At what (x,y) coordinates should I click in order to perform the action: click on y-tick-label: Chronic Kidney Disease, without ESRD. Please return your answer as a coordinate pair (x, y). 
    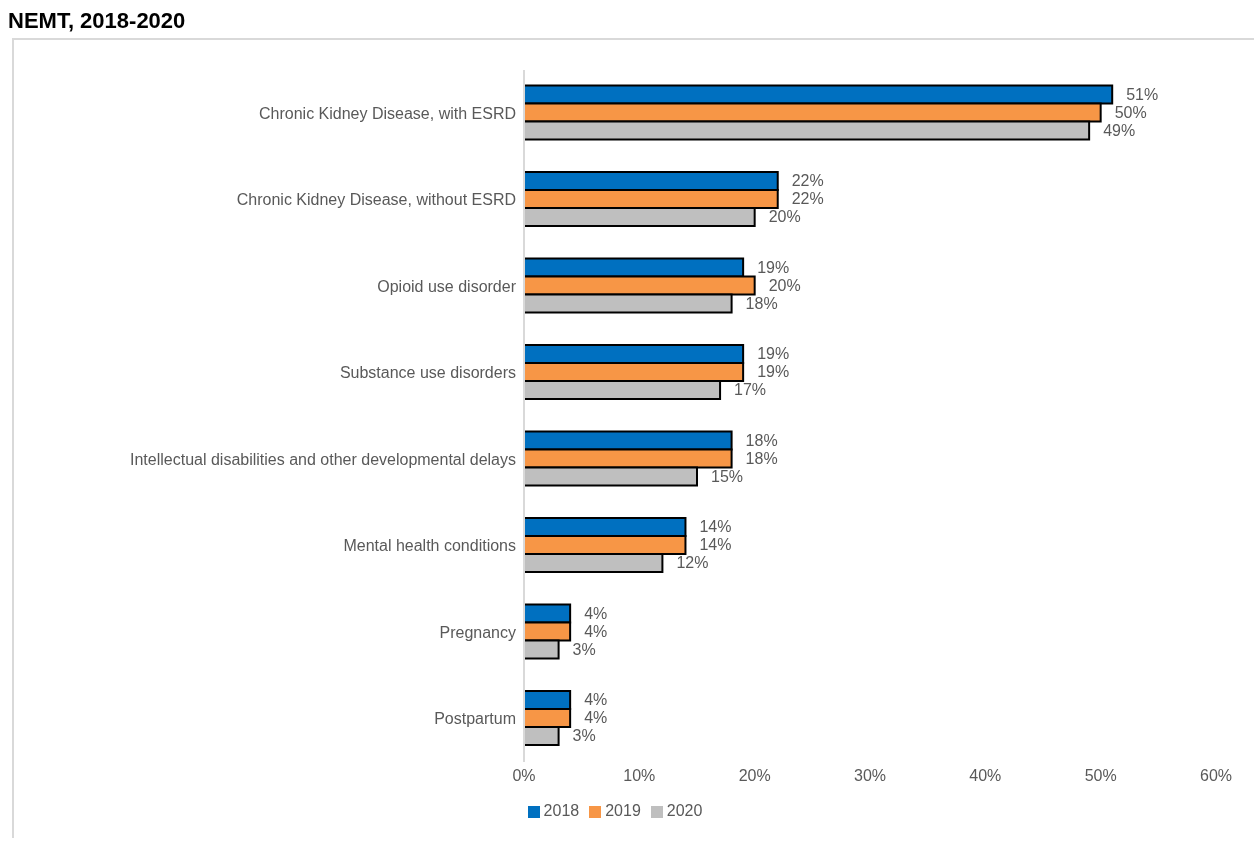
    Looking at the image, I should click on (376, 200).